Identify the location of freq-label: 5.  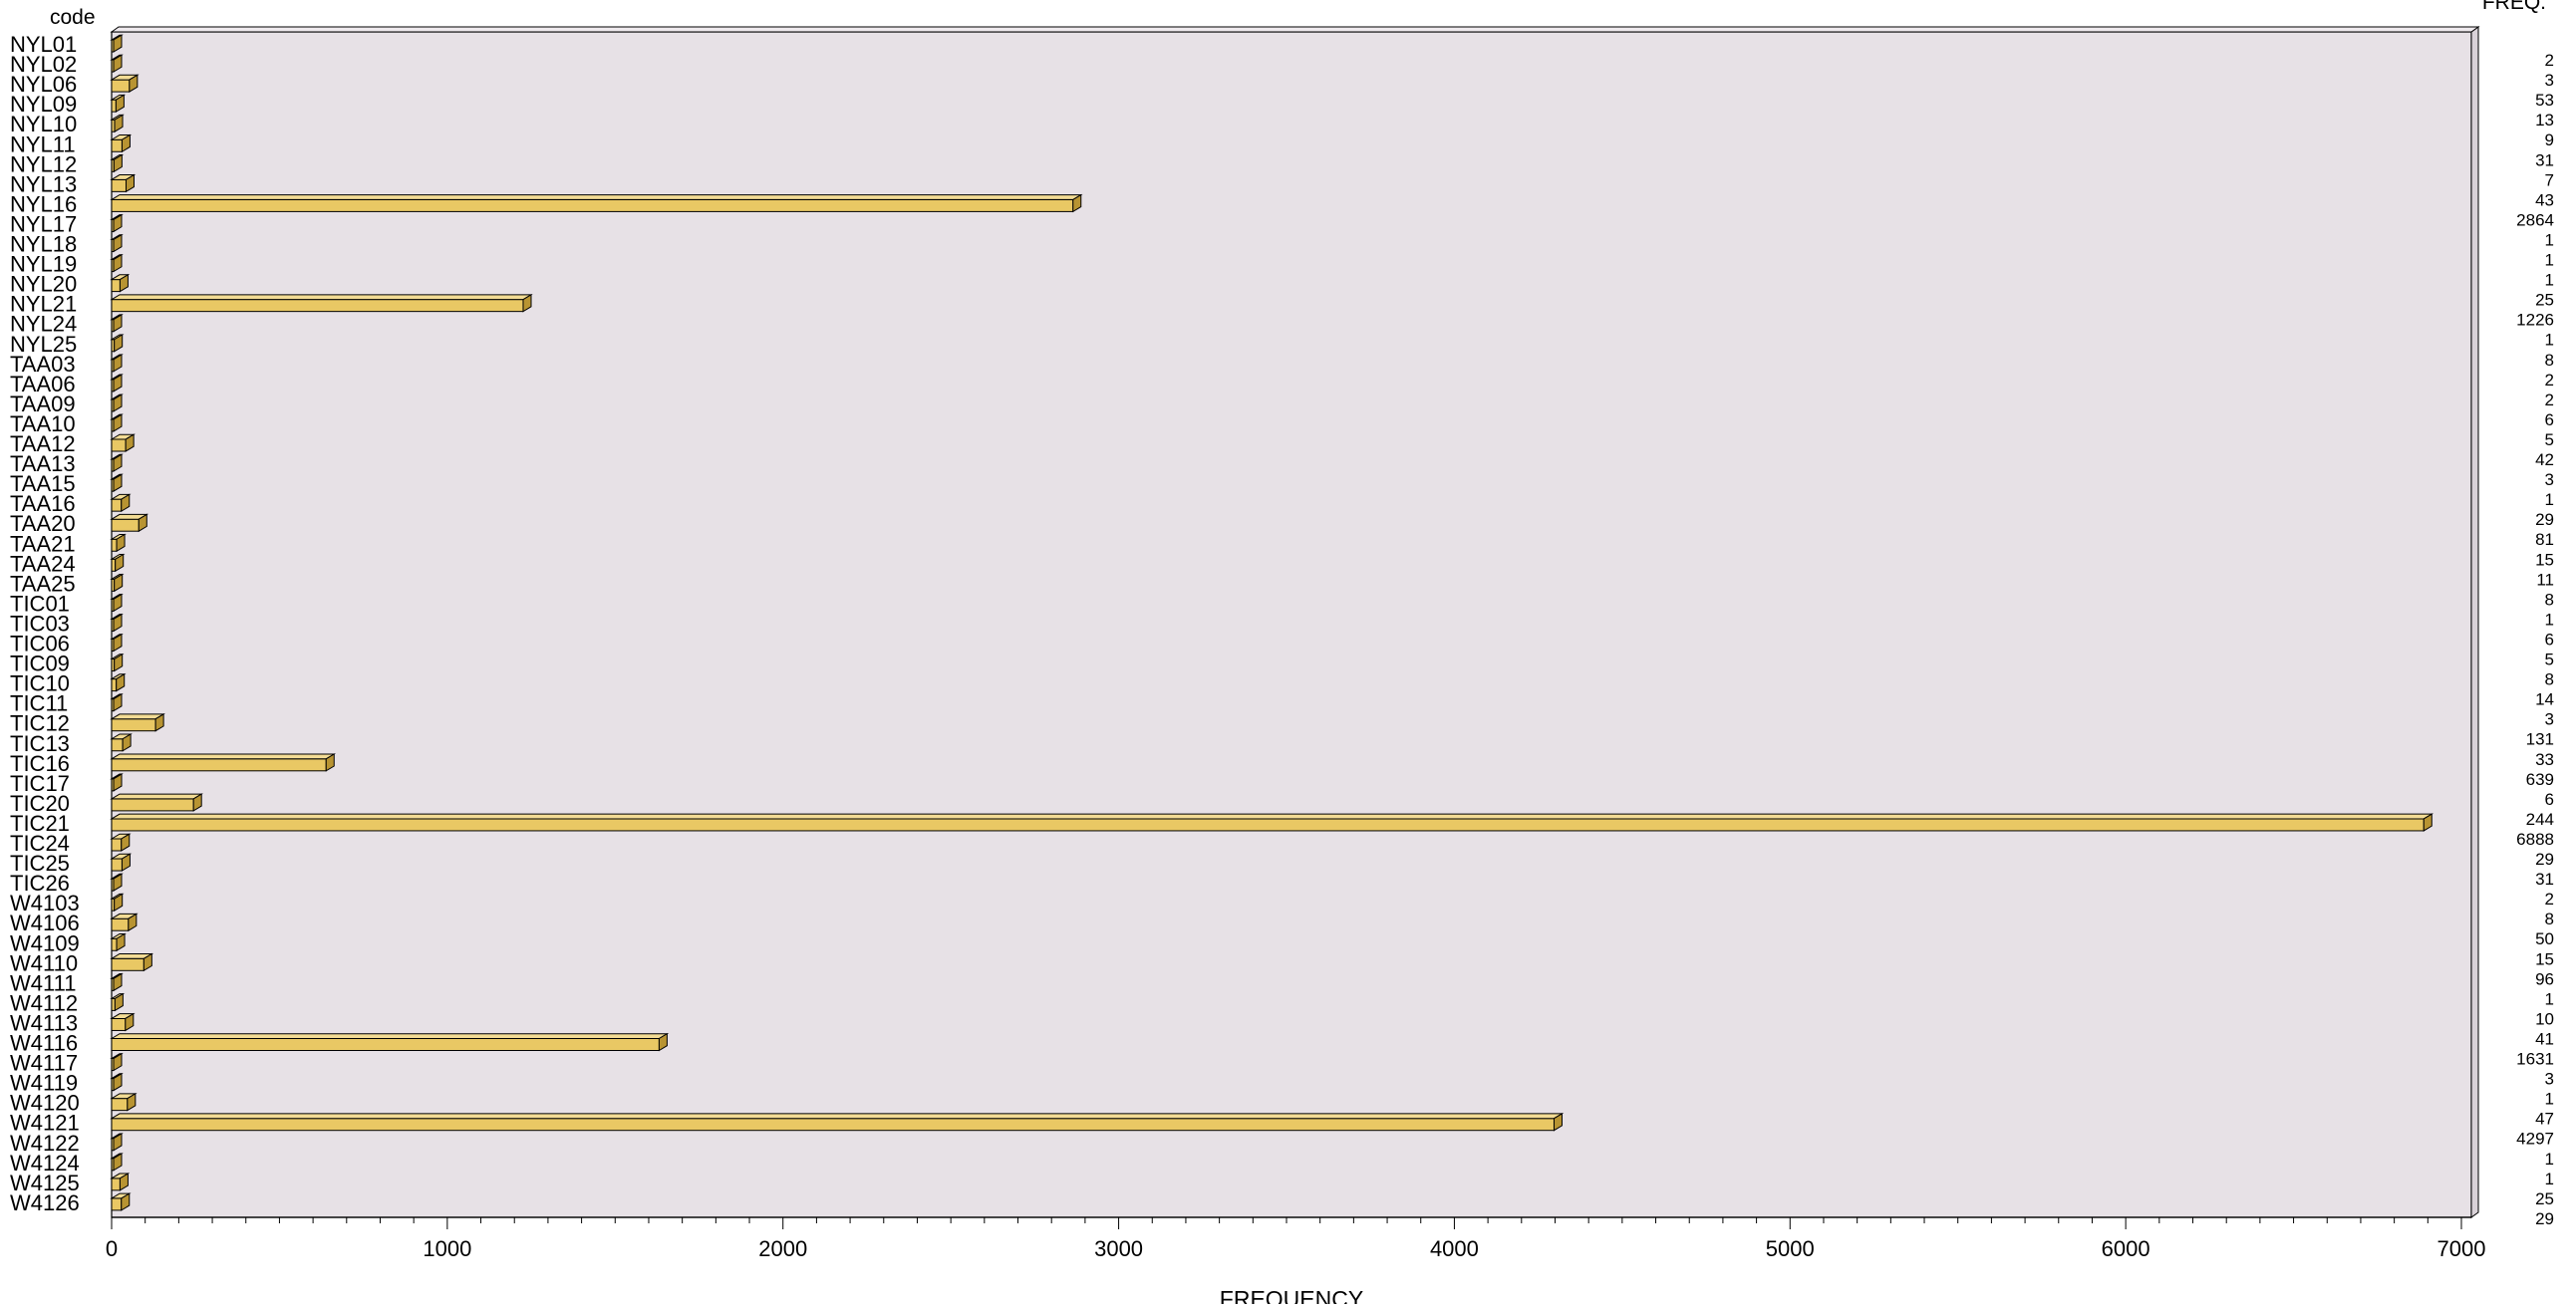
(2549, 660).